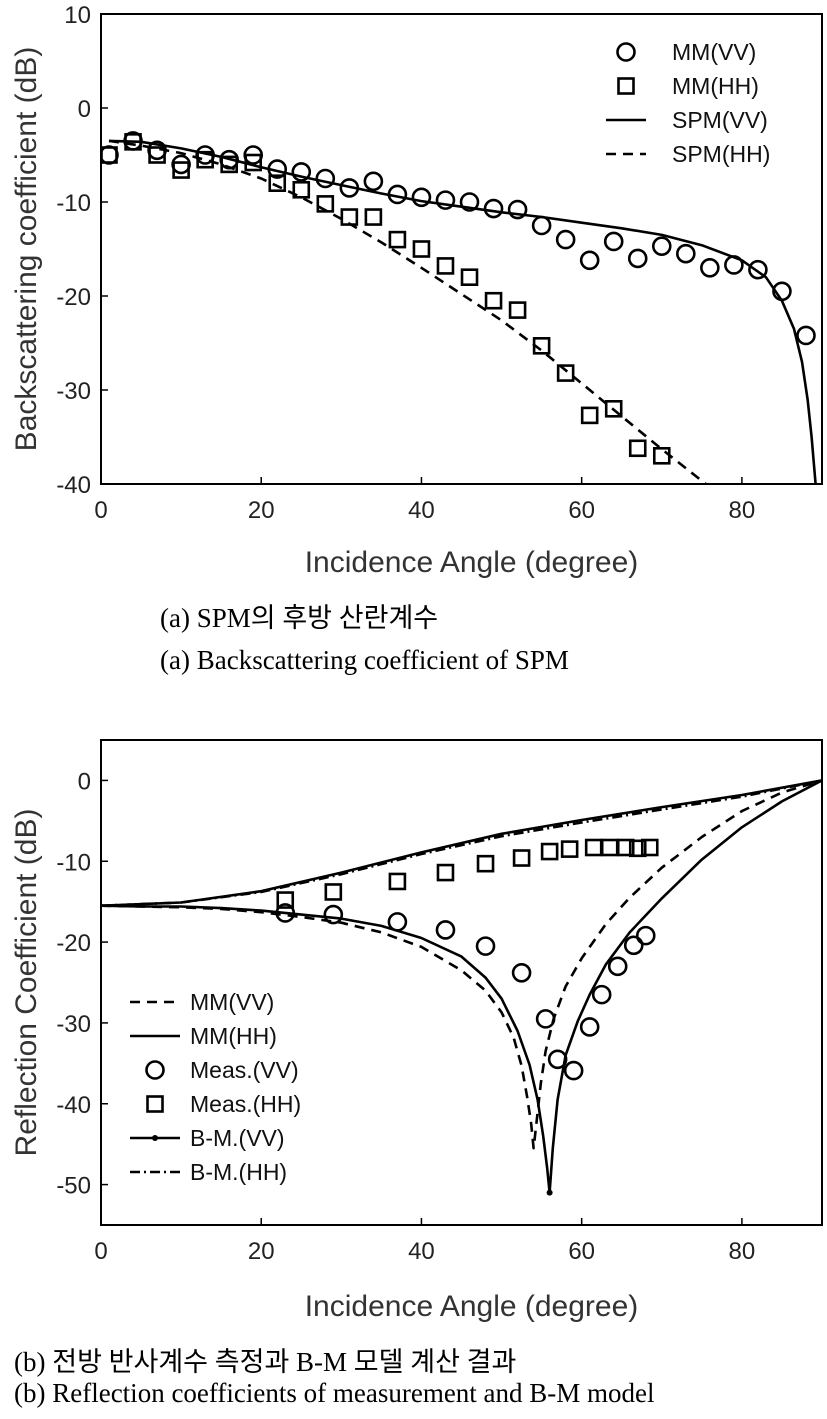  What do you see at coordinates (472, 1306) in the screenshot?
I see `chart-b-x-axis-title: Incidence Angle (degree)` at bounding box center [472, 1306].